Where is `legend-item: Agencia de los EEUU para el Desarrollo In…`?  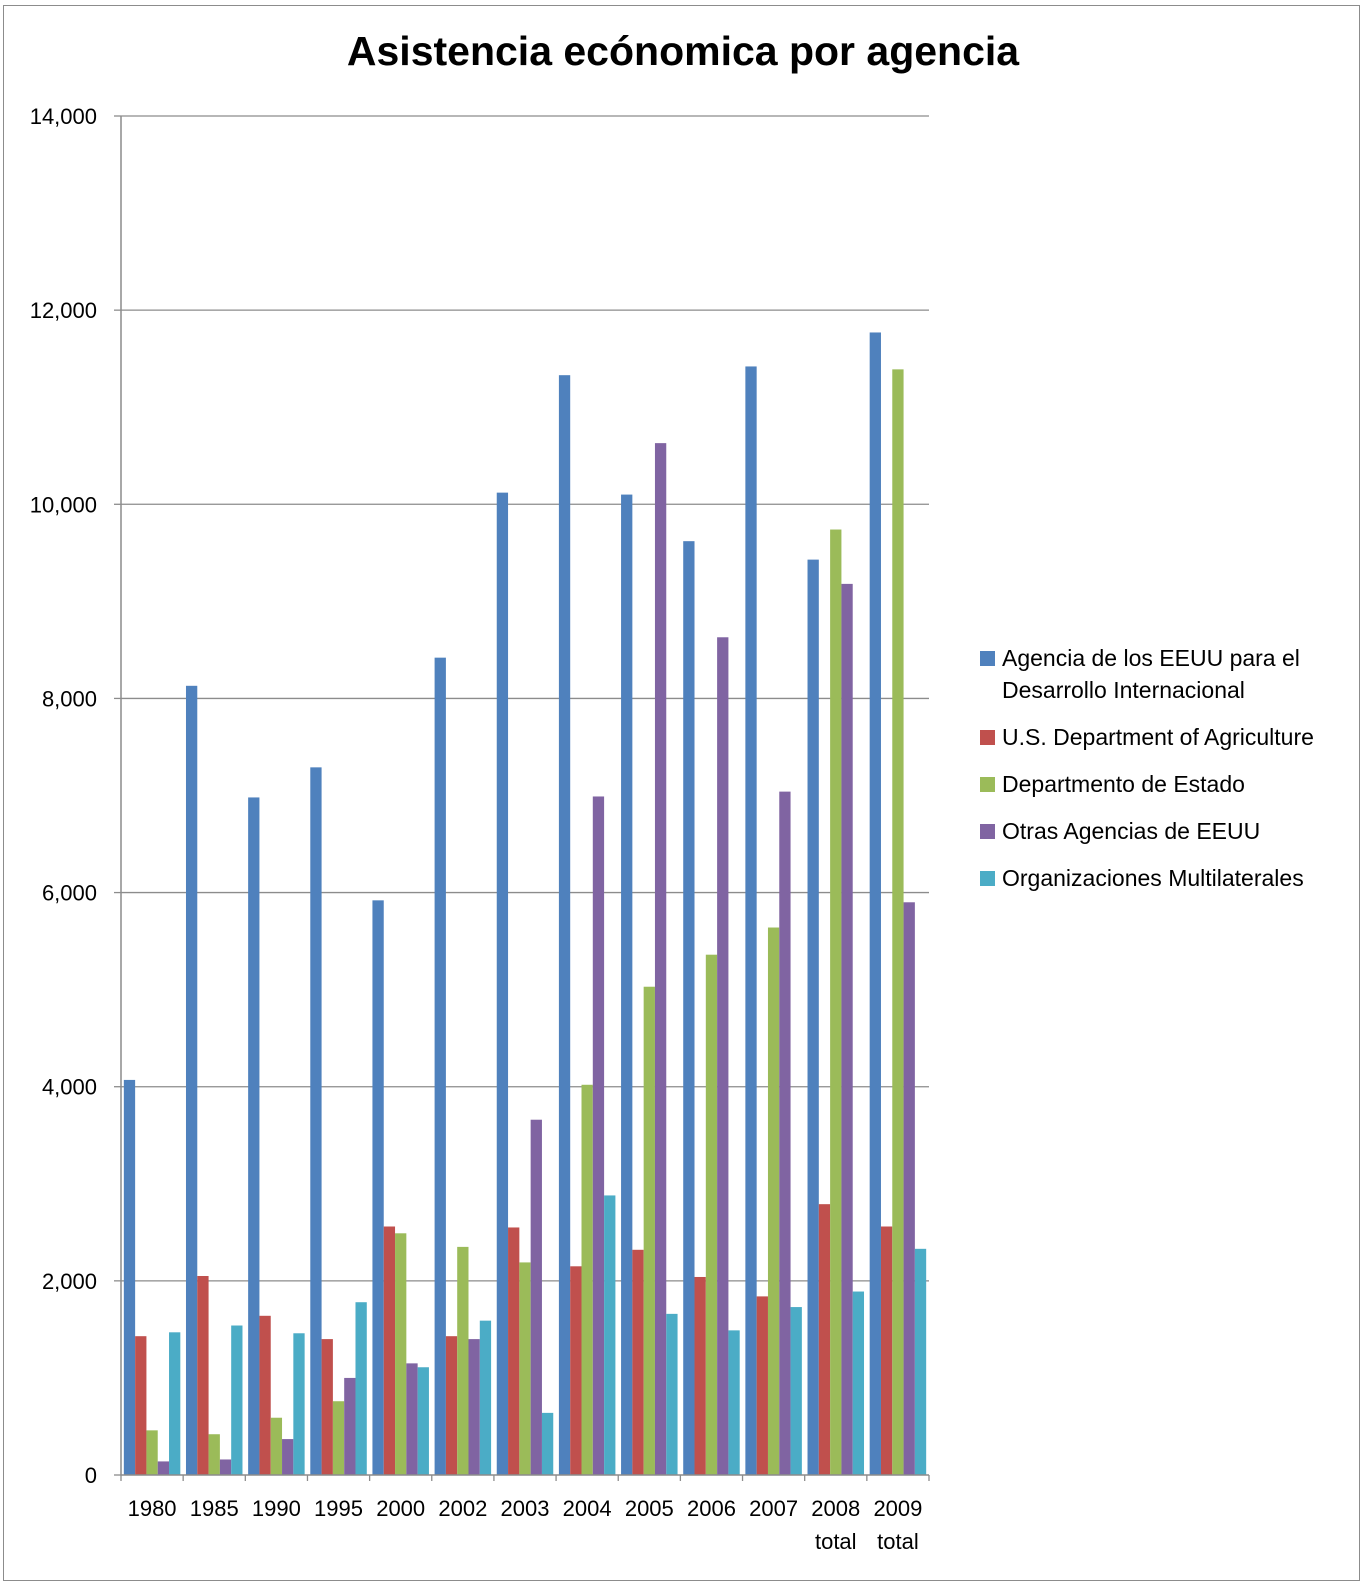
legend-item: Agencia de los EEUU para el Desarrollo In… is located at coordinates (1168, 674).